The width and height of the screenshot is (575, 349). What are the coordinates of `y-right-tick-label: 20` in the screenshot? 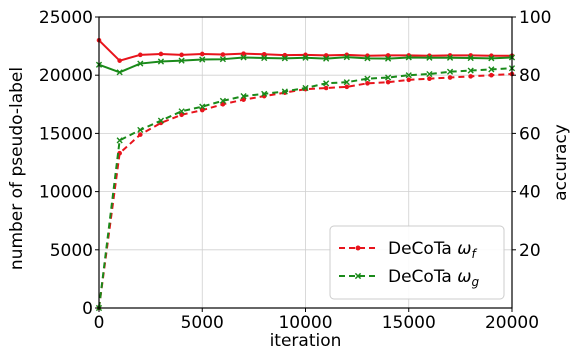 It's located at (530, 251).